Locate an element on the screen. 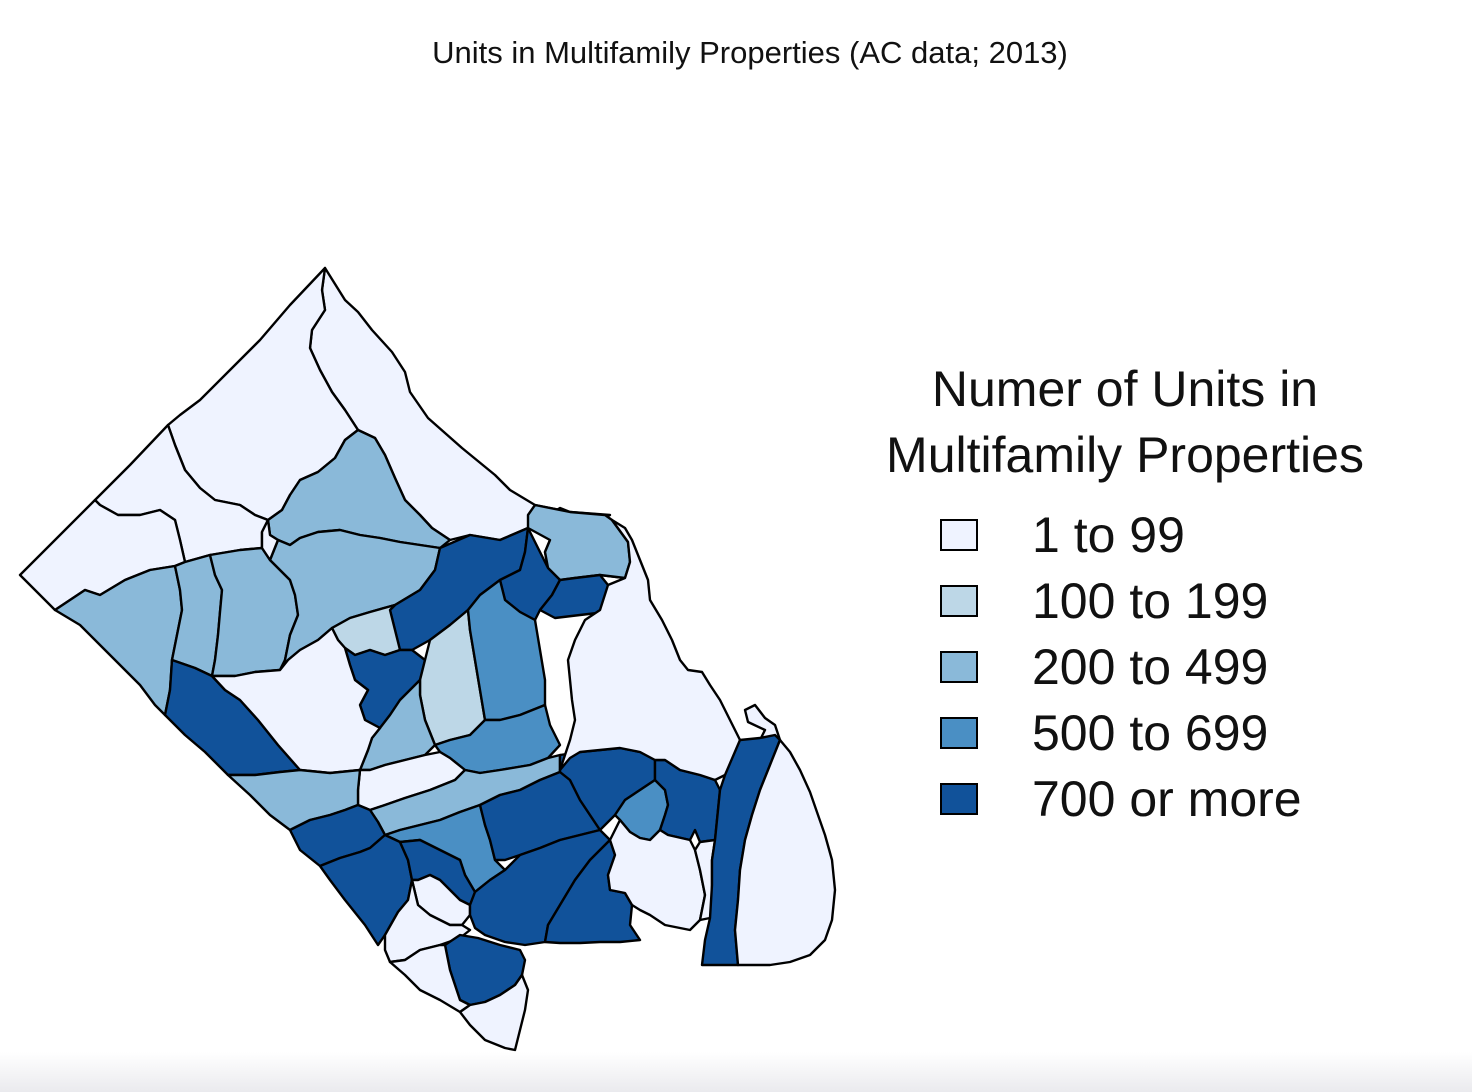 This screenshot has width=1472, height=1092. legend-item: 500 to 699 is located at coordinates (1175, 733).